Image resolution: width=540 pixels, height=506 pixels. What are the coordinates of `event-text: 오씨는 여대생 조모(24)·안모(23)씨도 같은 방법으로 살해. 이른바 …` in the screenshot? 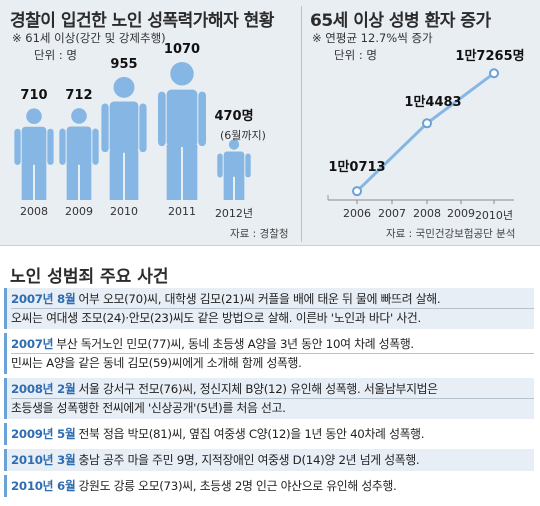 It's located at (216, 318).